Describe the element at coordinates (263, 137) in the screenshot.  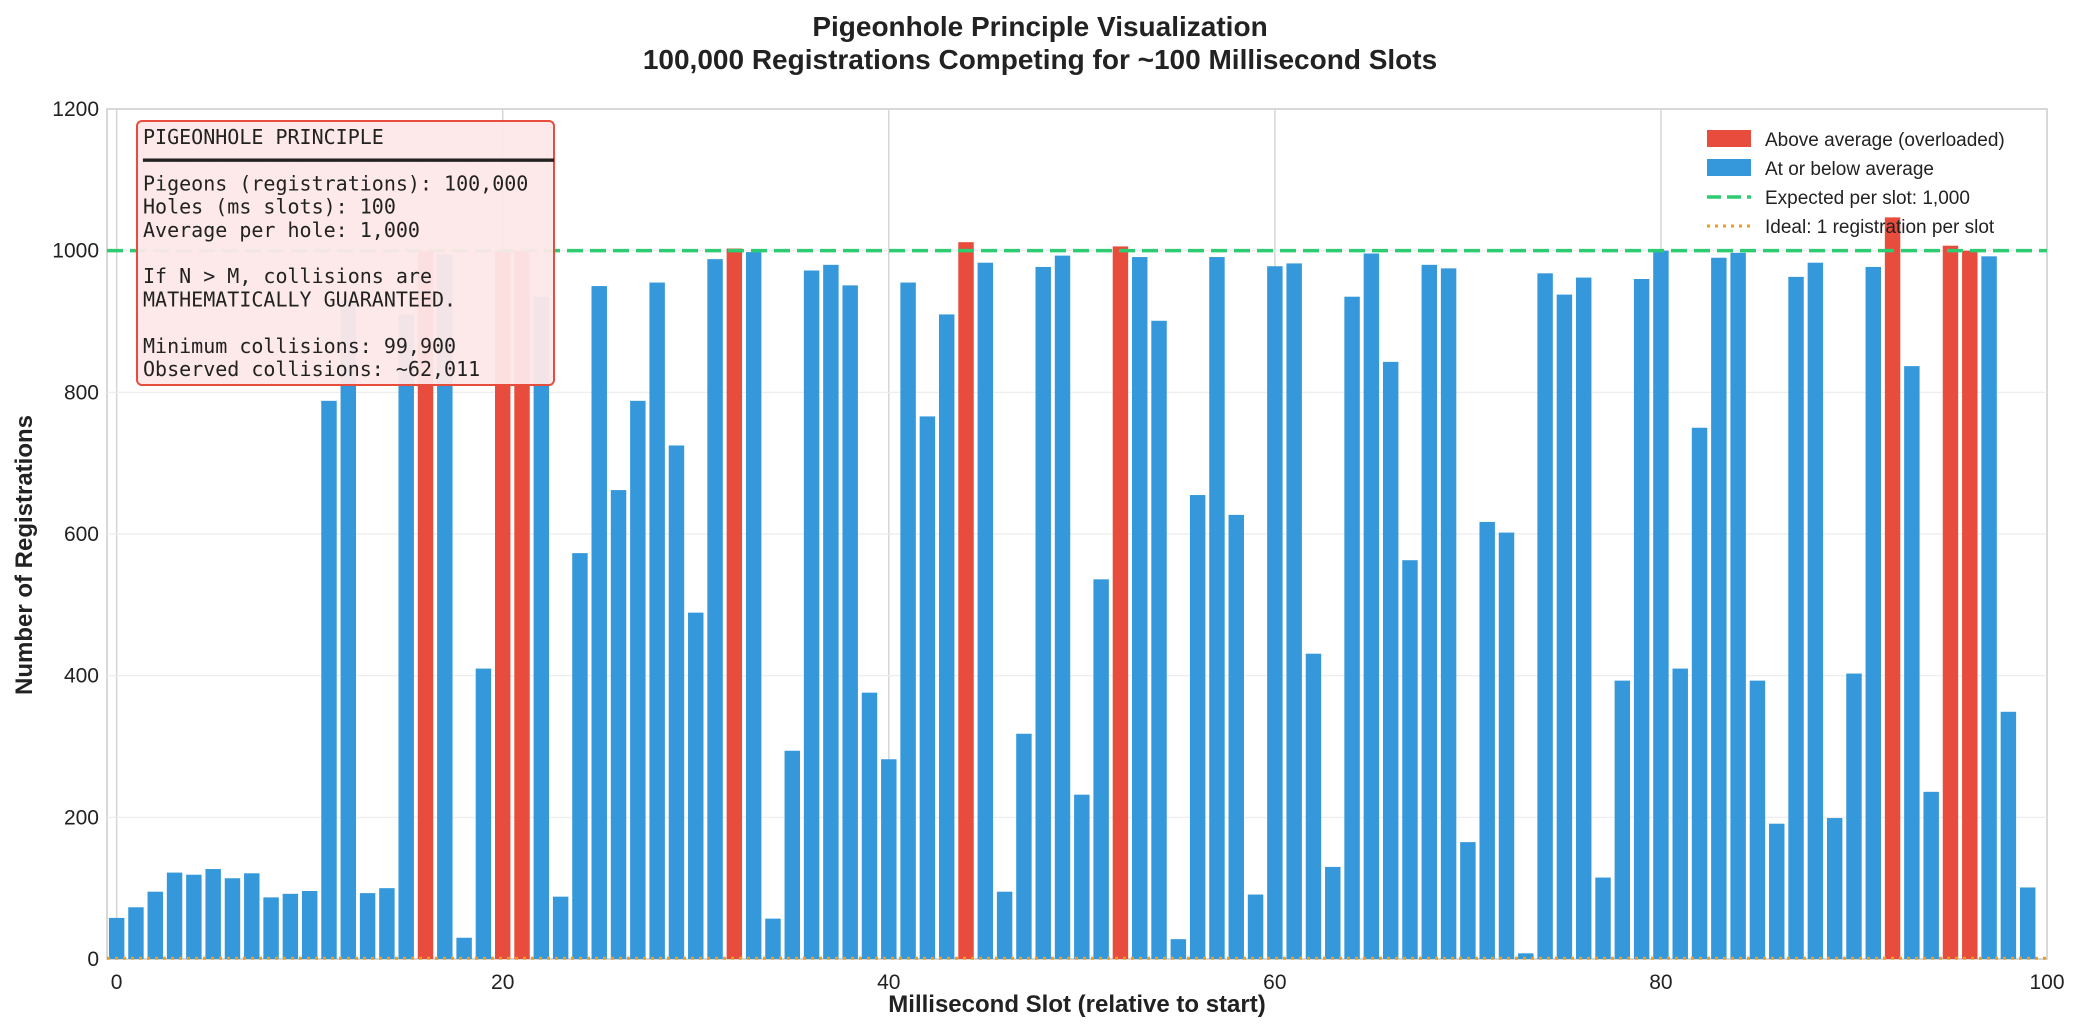
I see `annotation-line: PIGEONHOLE PRINCIPLE` at that location.